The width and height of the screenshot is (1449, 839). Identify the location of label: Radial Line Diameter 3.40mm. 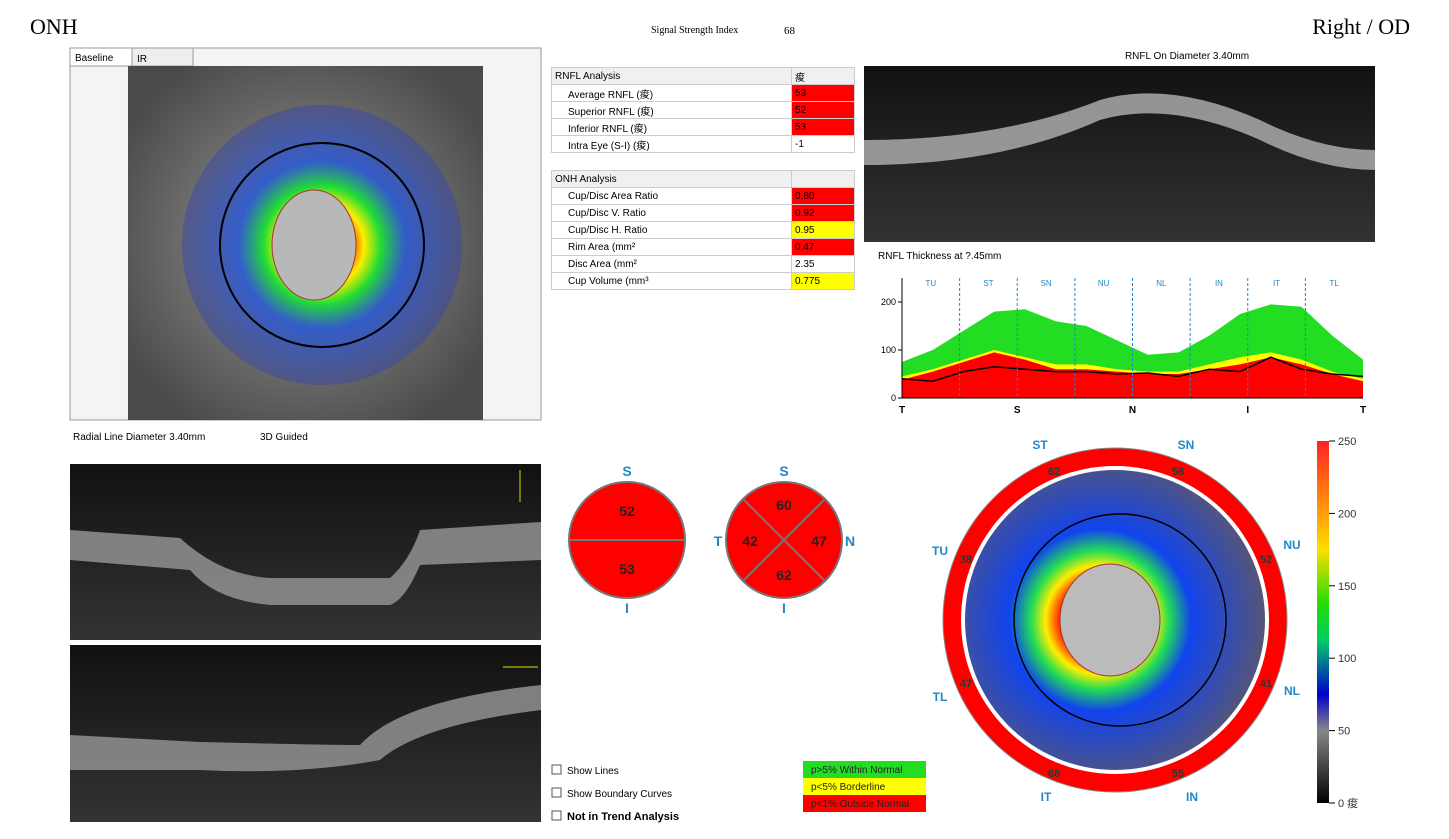
(139, 437).